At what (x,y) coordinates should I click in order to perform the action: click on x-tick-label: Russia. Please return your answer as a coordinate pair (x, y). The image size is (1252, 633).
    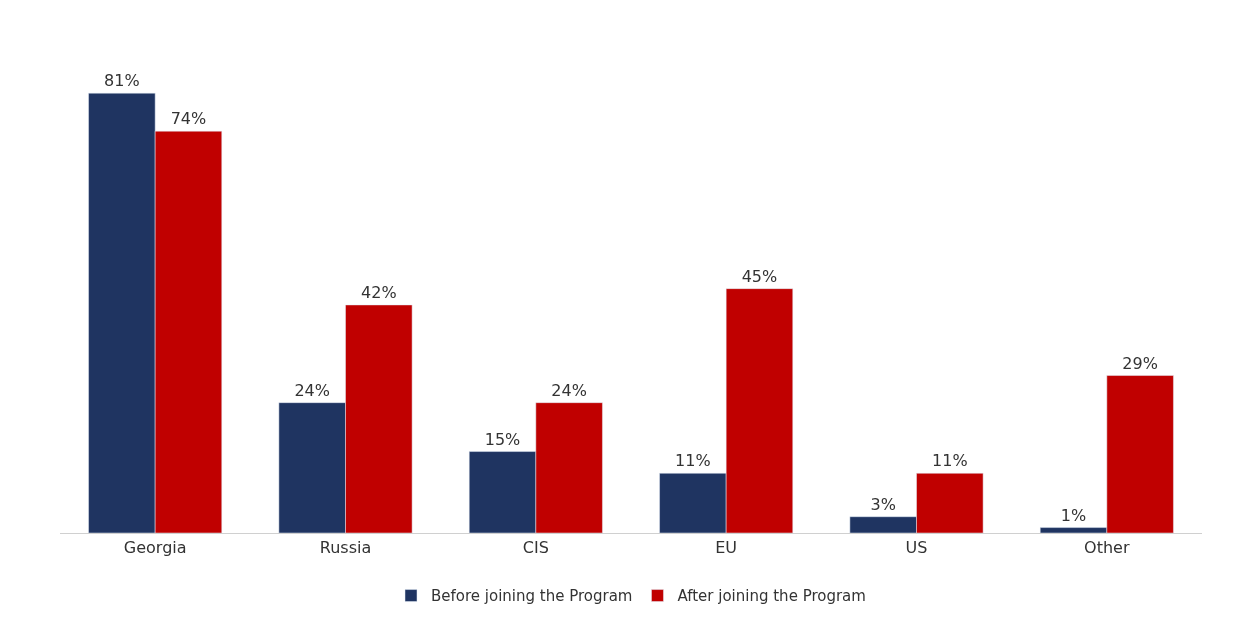
    Looking at the image, I should click on (345, 548).